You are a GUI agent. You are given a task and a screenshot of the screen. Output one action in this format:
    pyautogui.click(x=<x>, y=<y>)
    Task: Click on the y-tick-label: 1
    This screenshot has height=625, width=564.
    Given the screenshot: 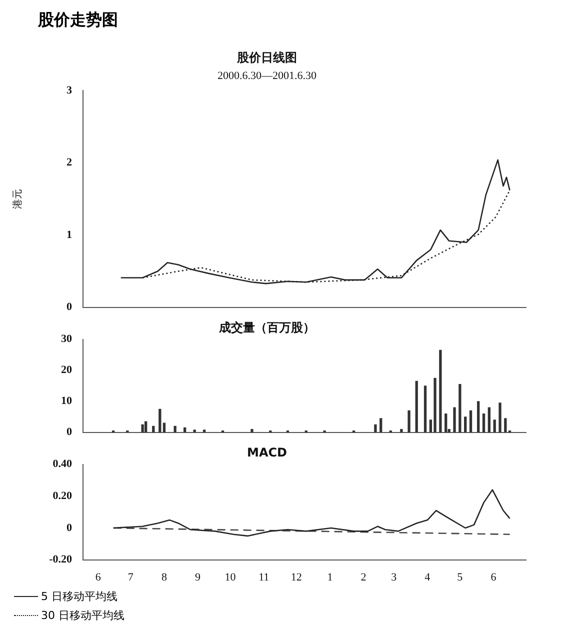 What is the action you would take?
    pyautogui.click(x=69, y=234)
    